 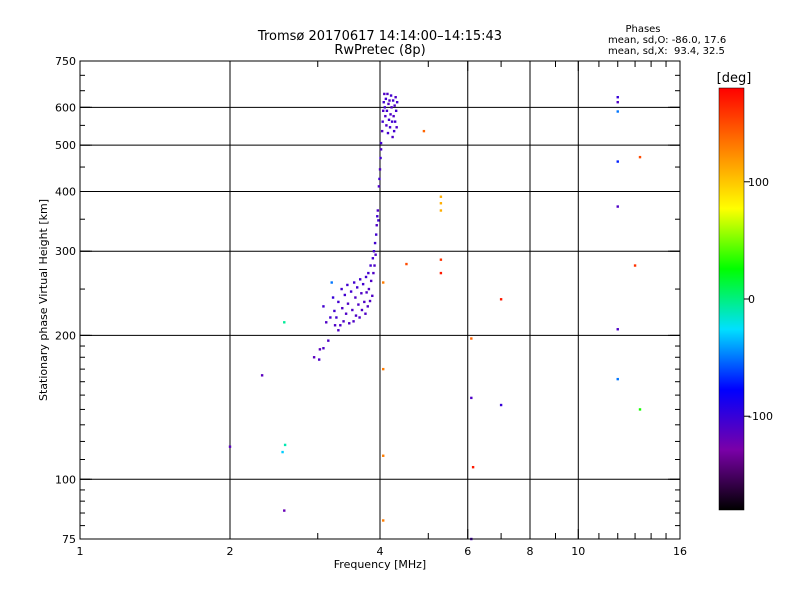 What do you see at coordinates (65, 335) in the screenshot?
I see `y-tick-label: 200` at bounding box center [65, 335].